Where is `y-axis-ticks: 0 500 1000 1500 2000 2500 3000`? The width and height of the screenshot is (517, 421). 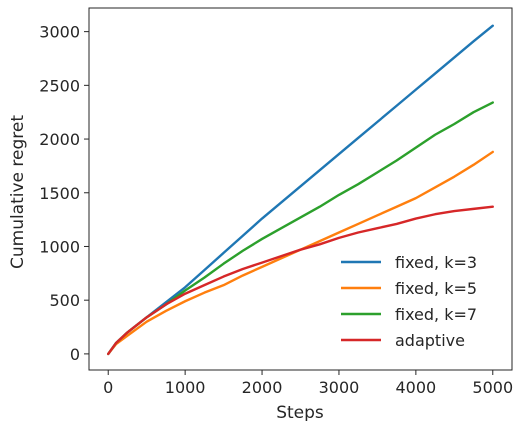
y-axis-ticks: 0 500 1000 1500 2000 2500 3000 is located at coordinates (64, 193).